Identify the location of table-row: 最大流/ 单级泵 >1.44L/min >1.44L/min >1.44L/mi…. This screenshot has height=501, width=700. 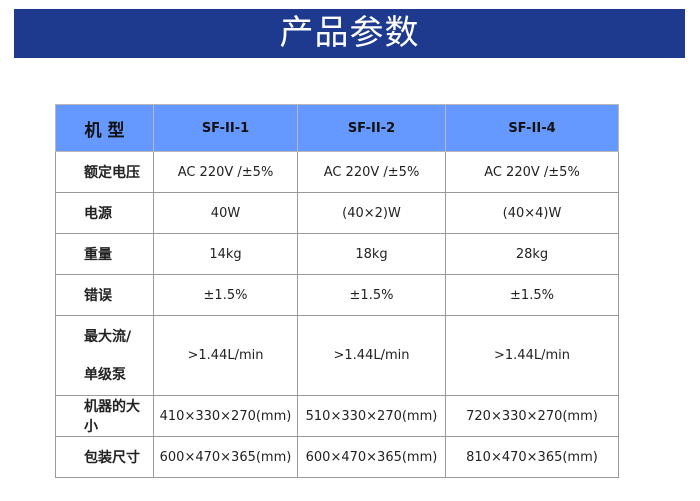
(337, 355).